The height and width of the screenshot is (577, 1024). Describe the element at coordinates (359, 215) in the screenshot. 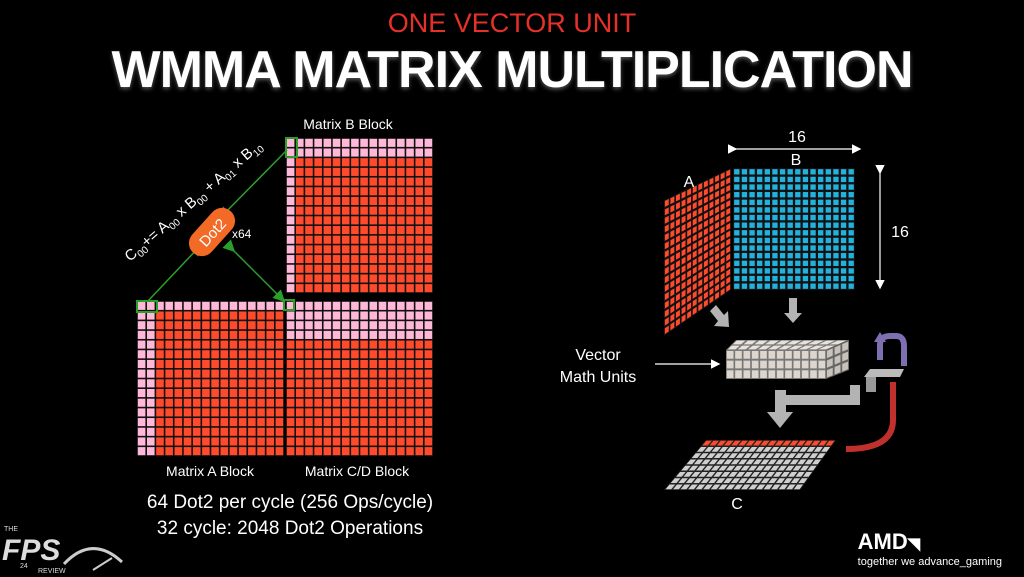

I see `matrix-b-grid` at that location.